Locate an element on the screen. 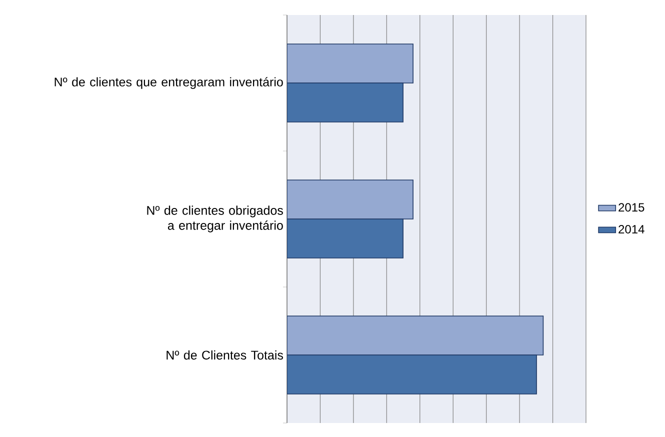 The width and height of the screenshot is (665, 437). y-tick-label: Nº de Clientes Totais is located at coordinates (225, 355).